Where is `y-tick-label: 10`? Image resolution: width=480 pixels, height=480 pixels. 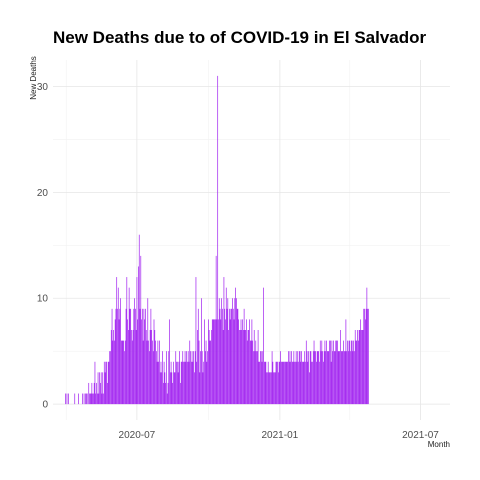
y-tick-label: 10 is located at coordinates (43, 299).